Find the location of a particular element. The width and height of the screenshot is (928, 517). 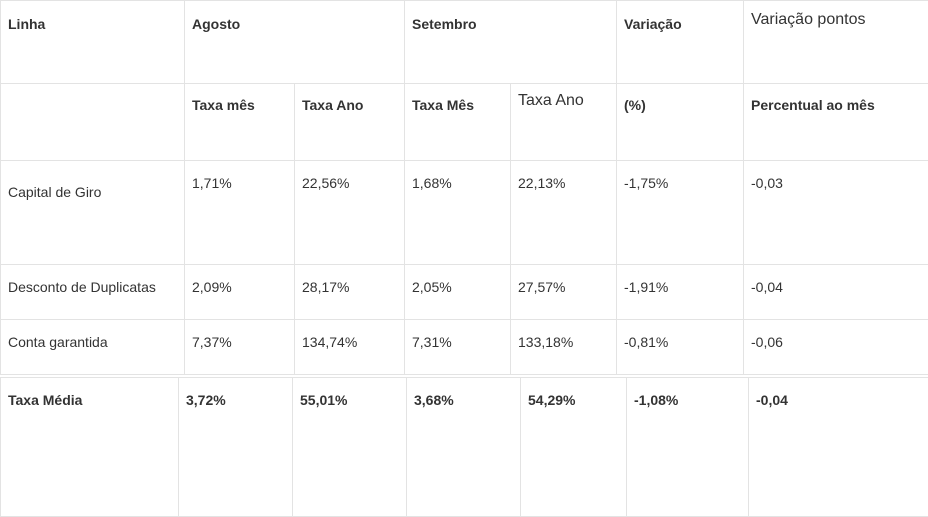

cell-set-mes: 7,31% is located at coordinates (458, 347).